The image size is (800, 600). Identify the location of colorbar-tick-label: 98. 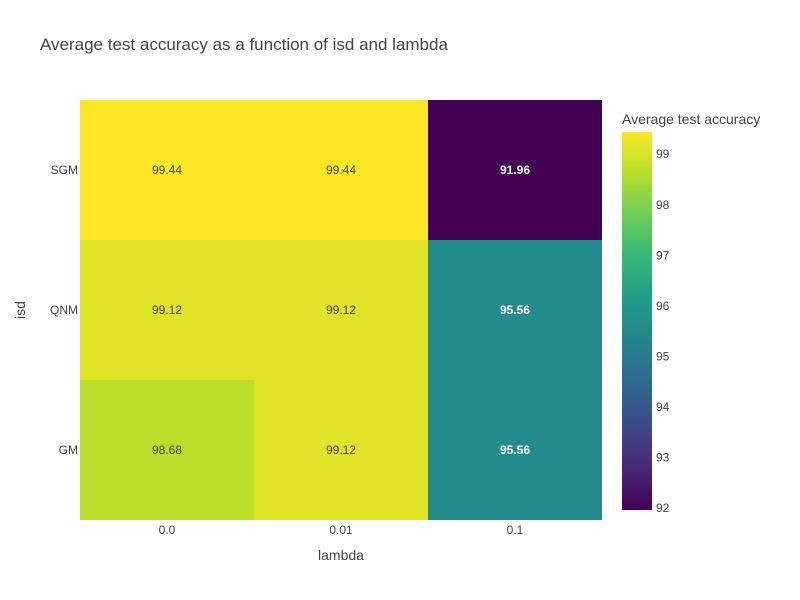
(663, 205).